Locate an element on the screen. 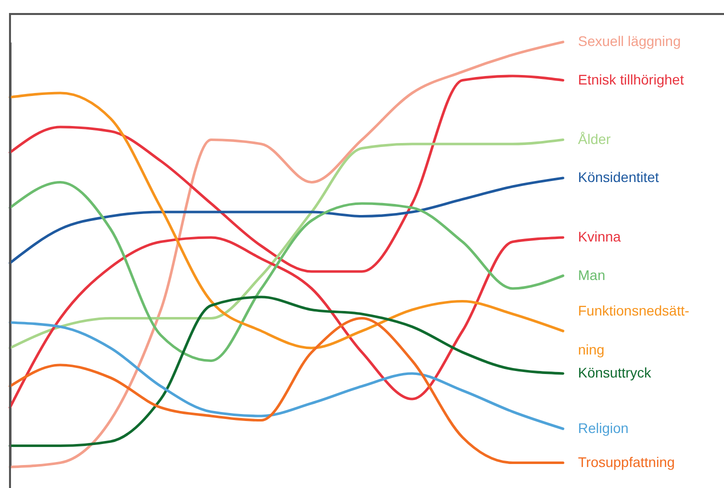 The width and height of the screenshot is (724, 488). series-label: Könsuttryck is located at coordinates (615, 372).